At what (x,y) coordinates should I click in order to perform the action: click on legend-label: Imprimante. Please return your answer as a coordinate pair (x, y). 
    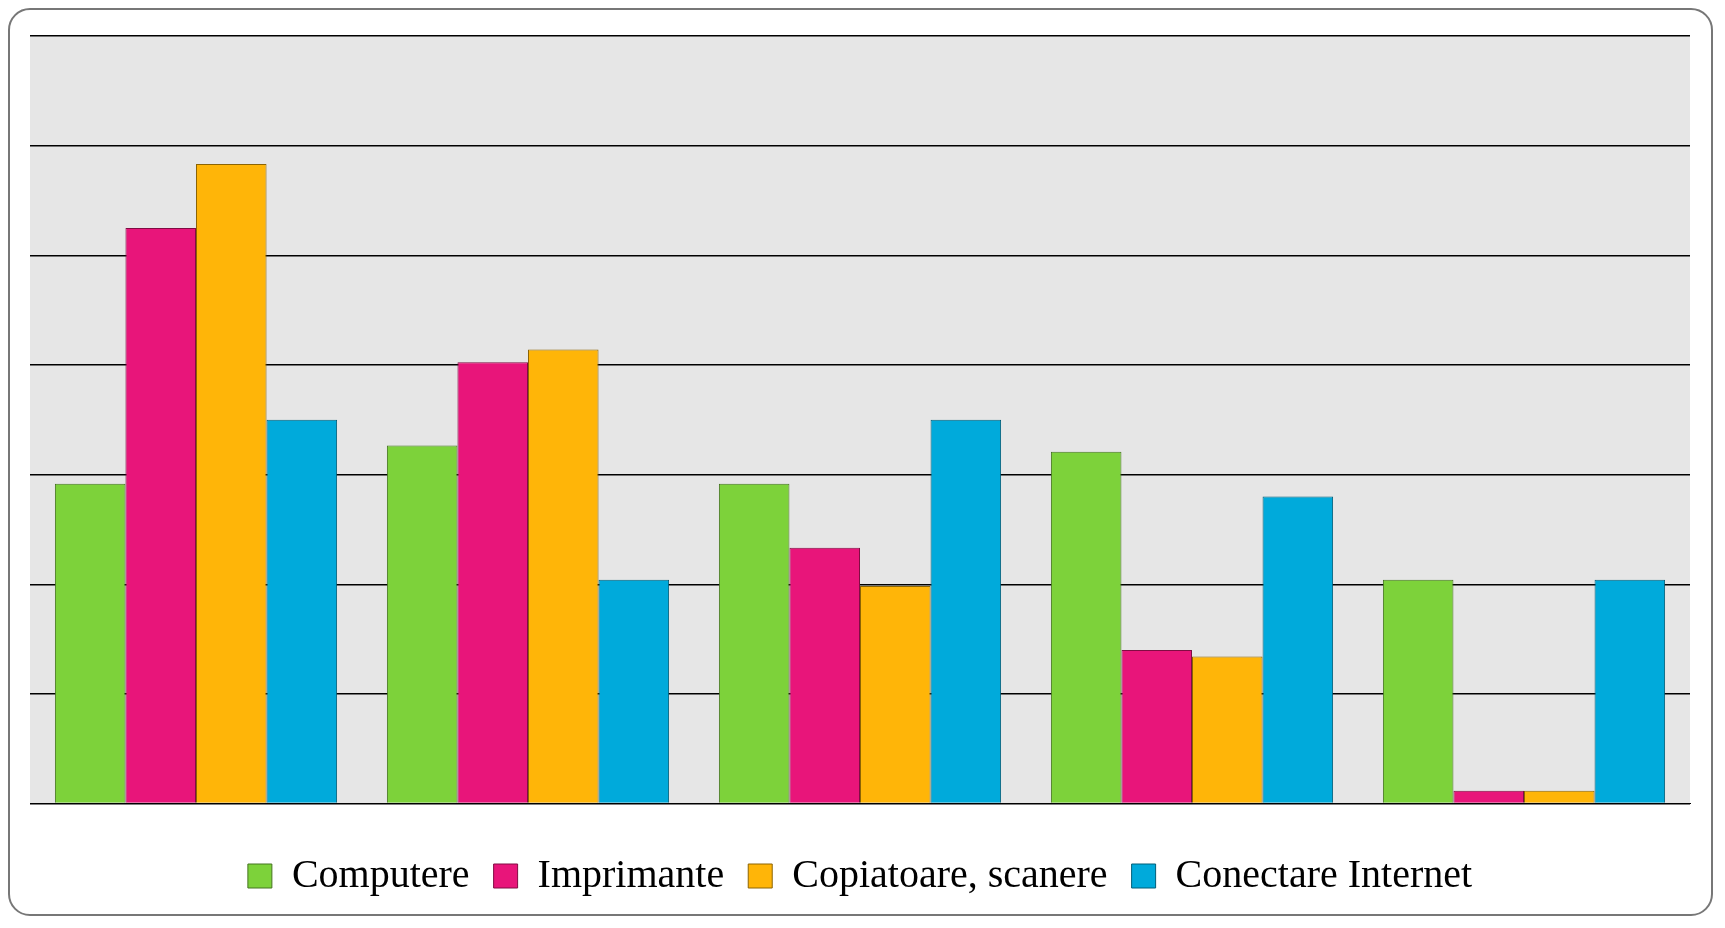
    Looking at the image, I should click on (631, 873).